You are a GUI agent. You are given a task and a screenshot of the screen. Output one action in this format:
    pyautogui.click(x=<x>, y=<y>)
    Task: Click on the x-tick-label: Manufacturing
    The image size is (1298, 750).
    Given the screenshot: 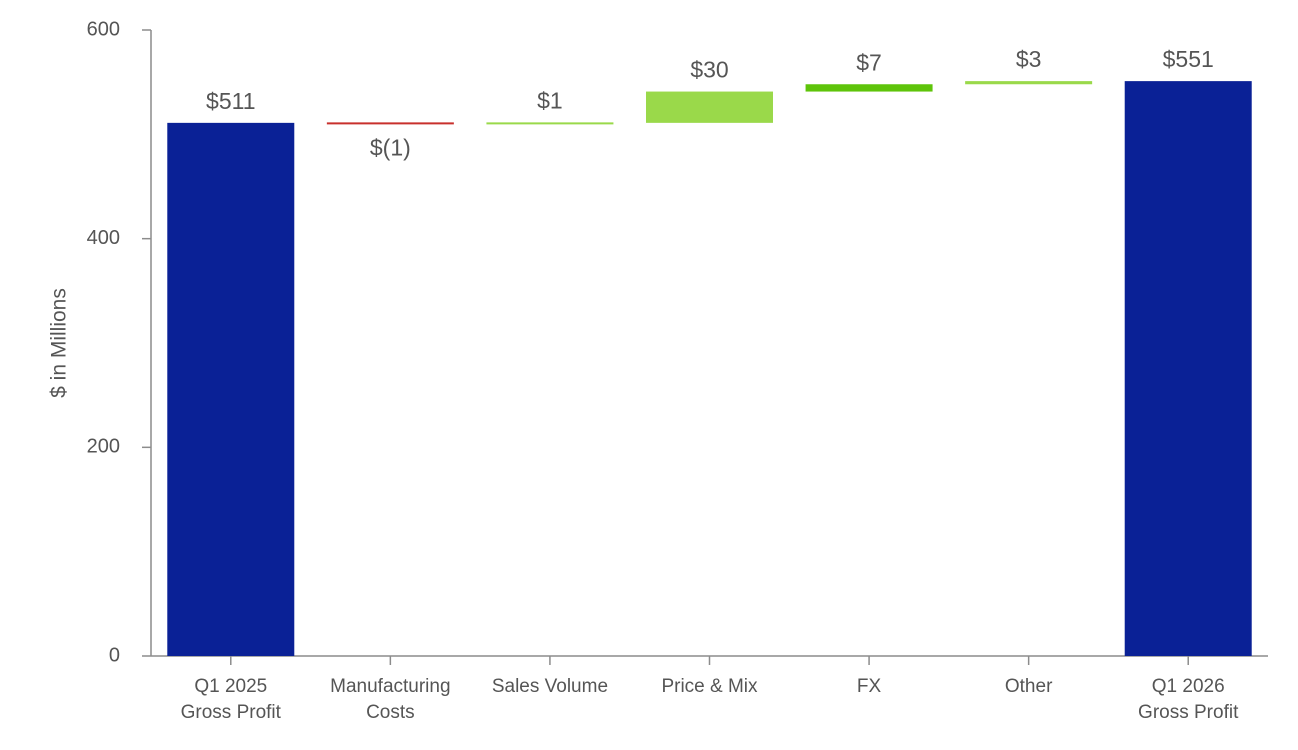 What is the action you would take?
    pyautogui.click(x=390, y=686)
    